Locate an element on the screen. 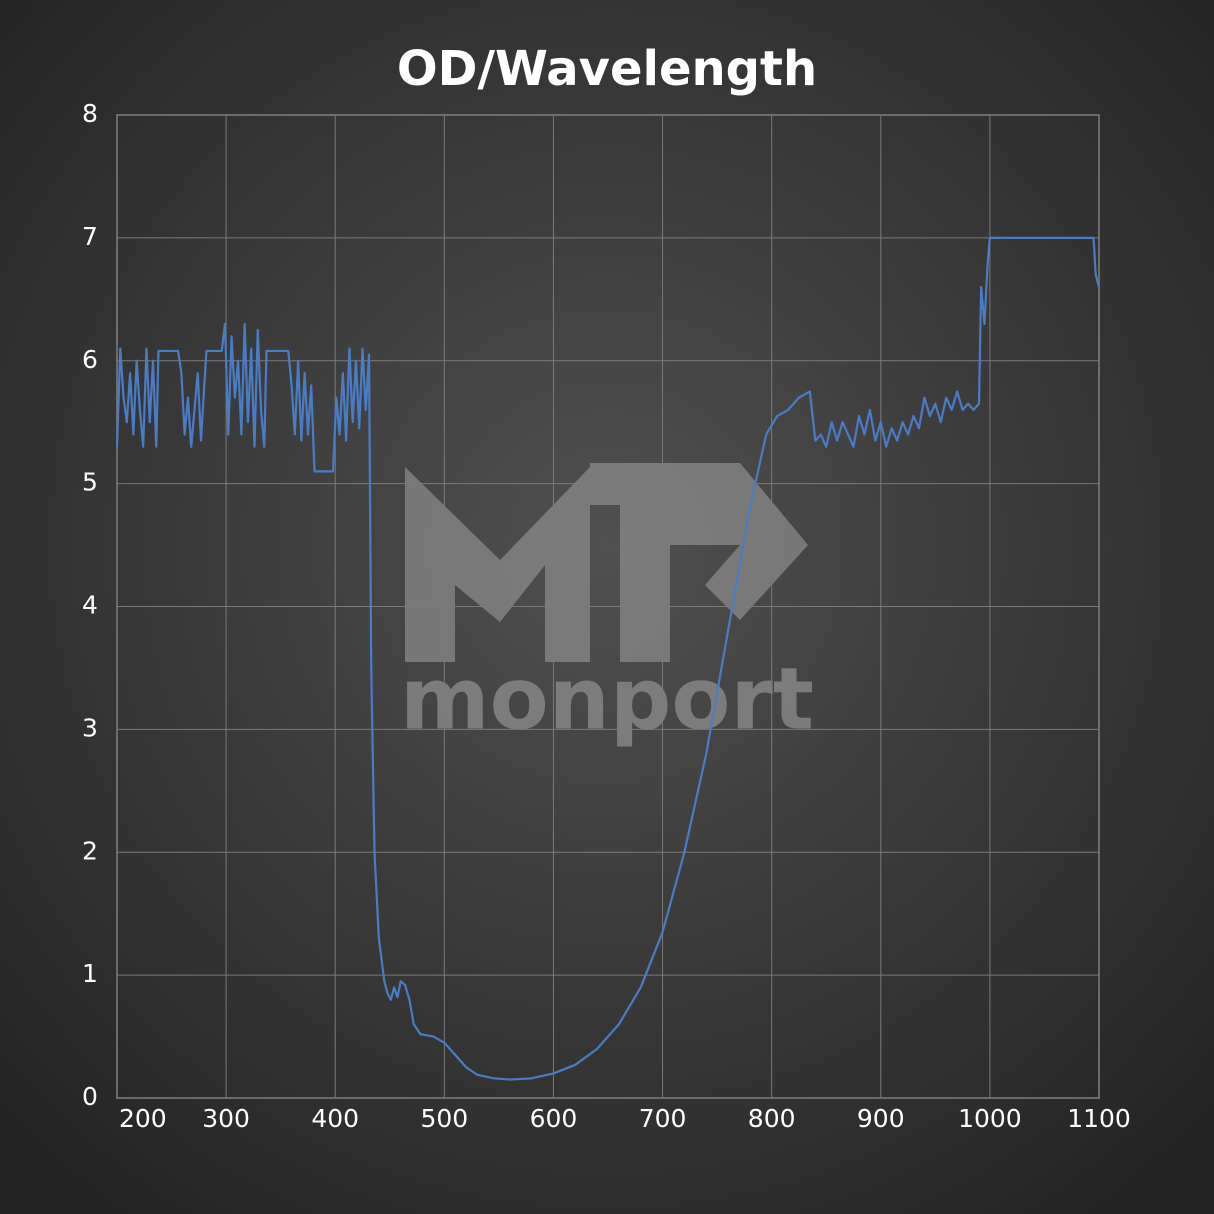 The width and height of the screenshot is (1214, 1214). y-tick-label: 6 is located at coordinates (90, 359).